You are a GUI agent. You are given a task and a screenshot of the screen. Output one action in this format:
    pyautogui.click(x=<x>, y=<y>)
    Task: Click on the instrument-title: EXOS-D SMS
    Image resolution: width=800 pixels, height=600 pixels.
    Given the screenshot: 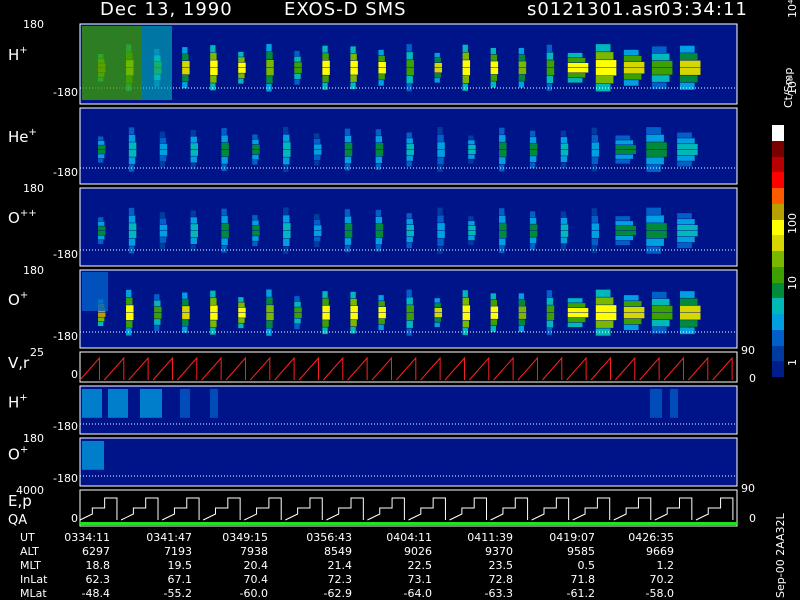 What is the action you would take?
    pyautogui.click(x=345, y=10)
    